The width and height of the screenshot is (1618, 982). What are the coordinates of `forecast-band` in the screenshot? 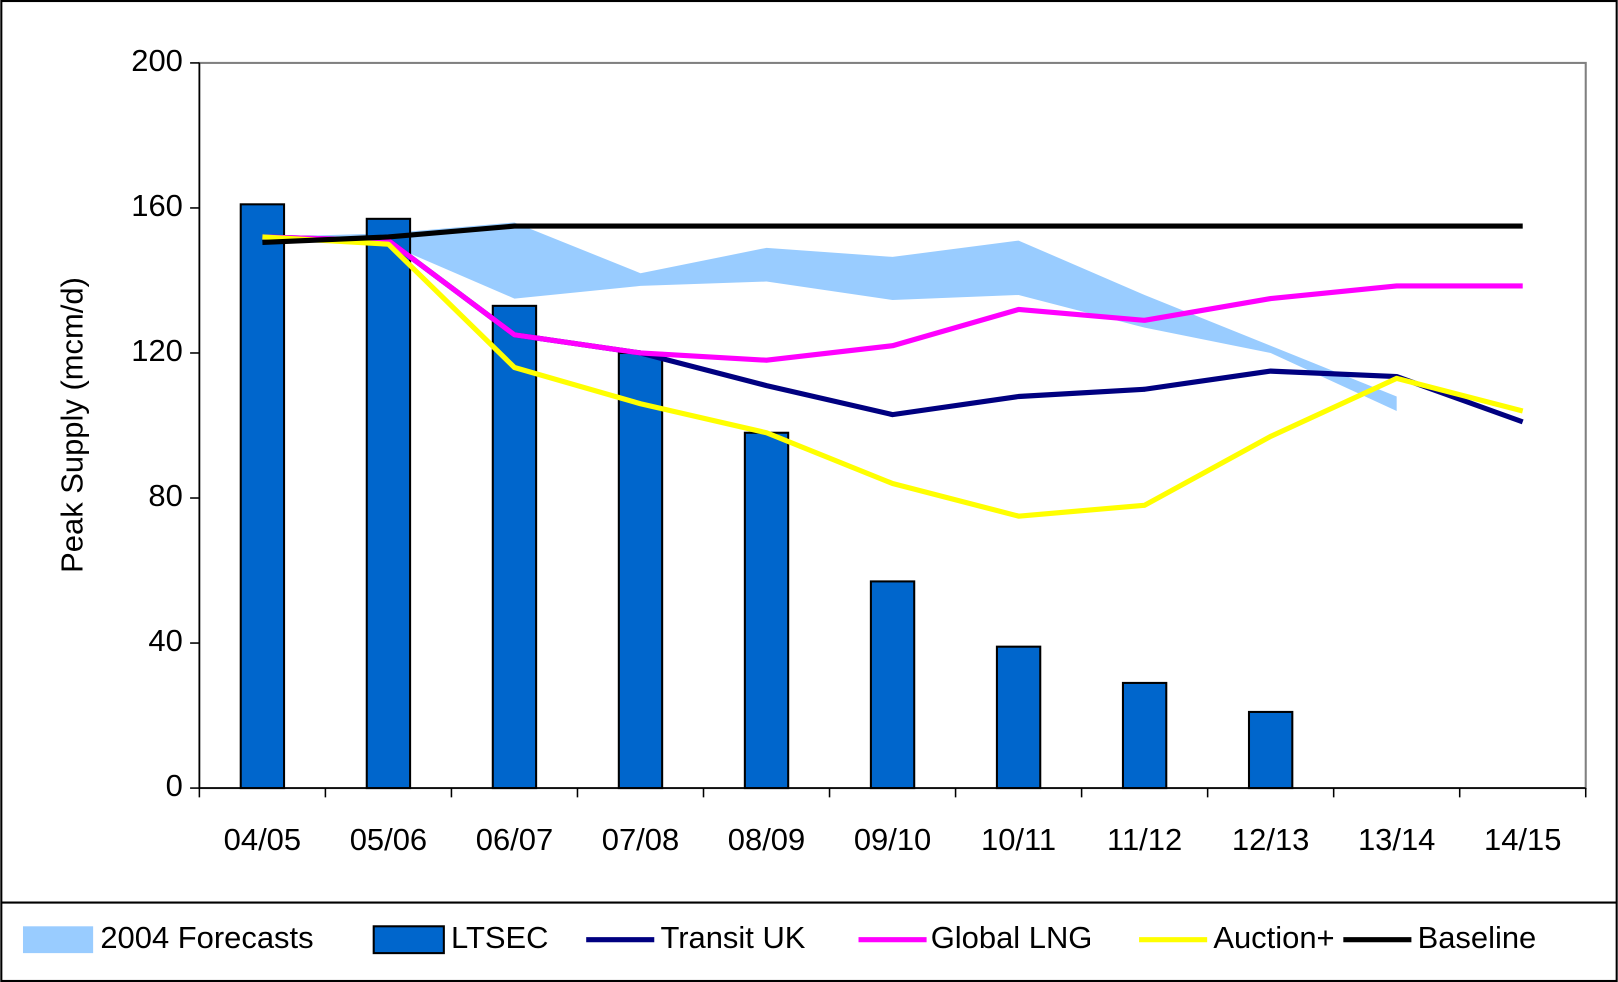 It's located at (829, 316).